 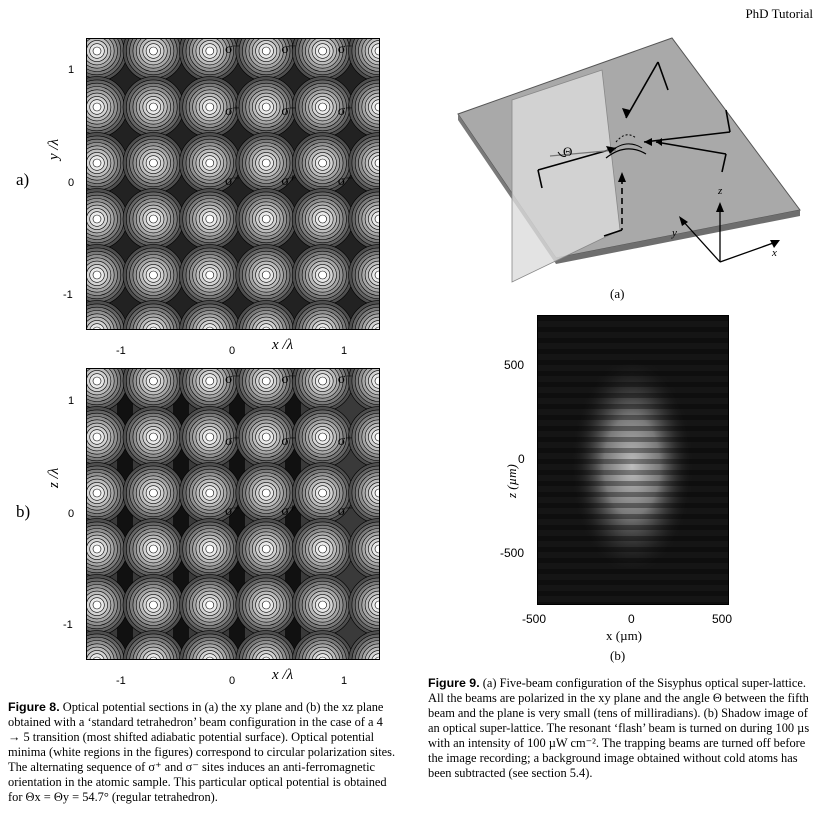 I want to click on panel-a-xtick-0: 0, so click(x=232, y=351).